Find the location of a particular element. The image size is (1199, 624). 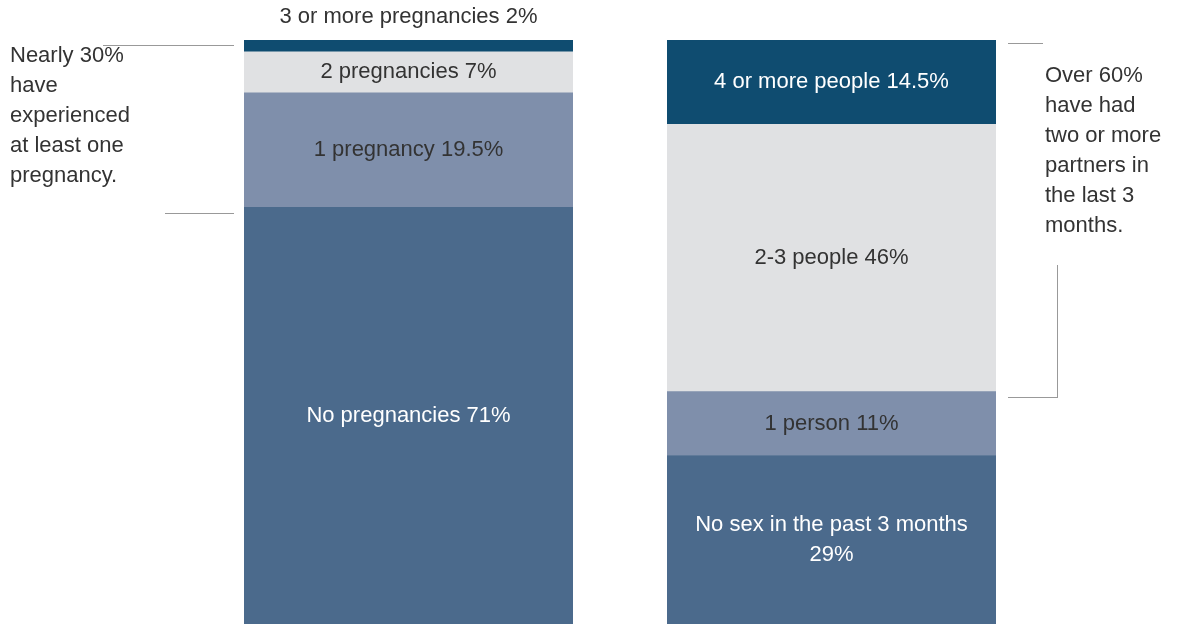

text: Over 60% have had two or more partners in the last 3 months. is located at coordinates (1104, 150).